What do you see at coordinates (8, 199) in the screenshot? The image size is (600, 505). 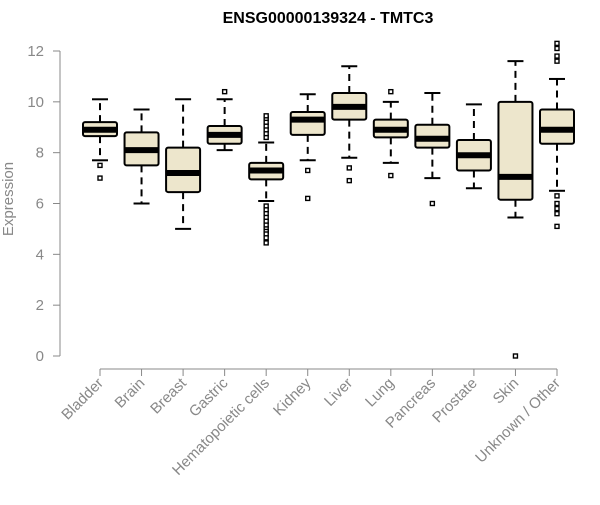 I see `y-axis-label: Expression` at bounding box center [8, 199].